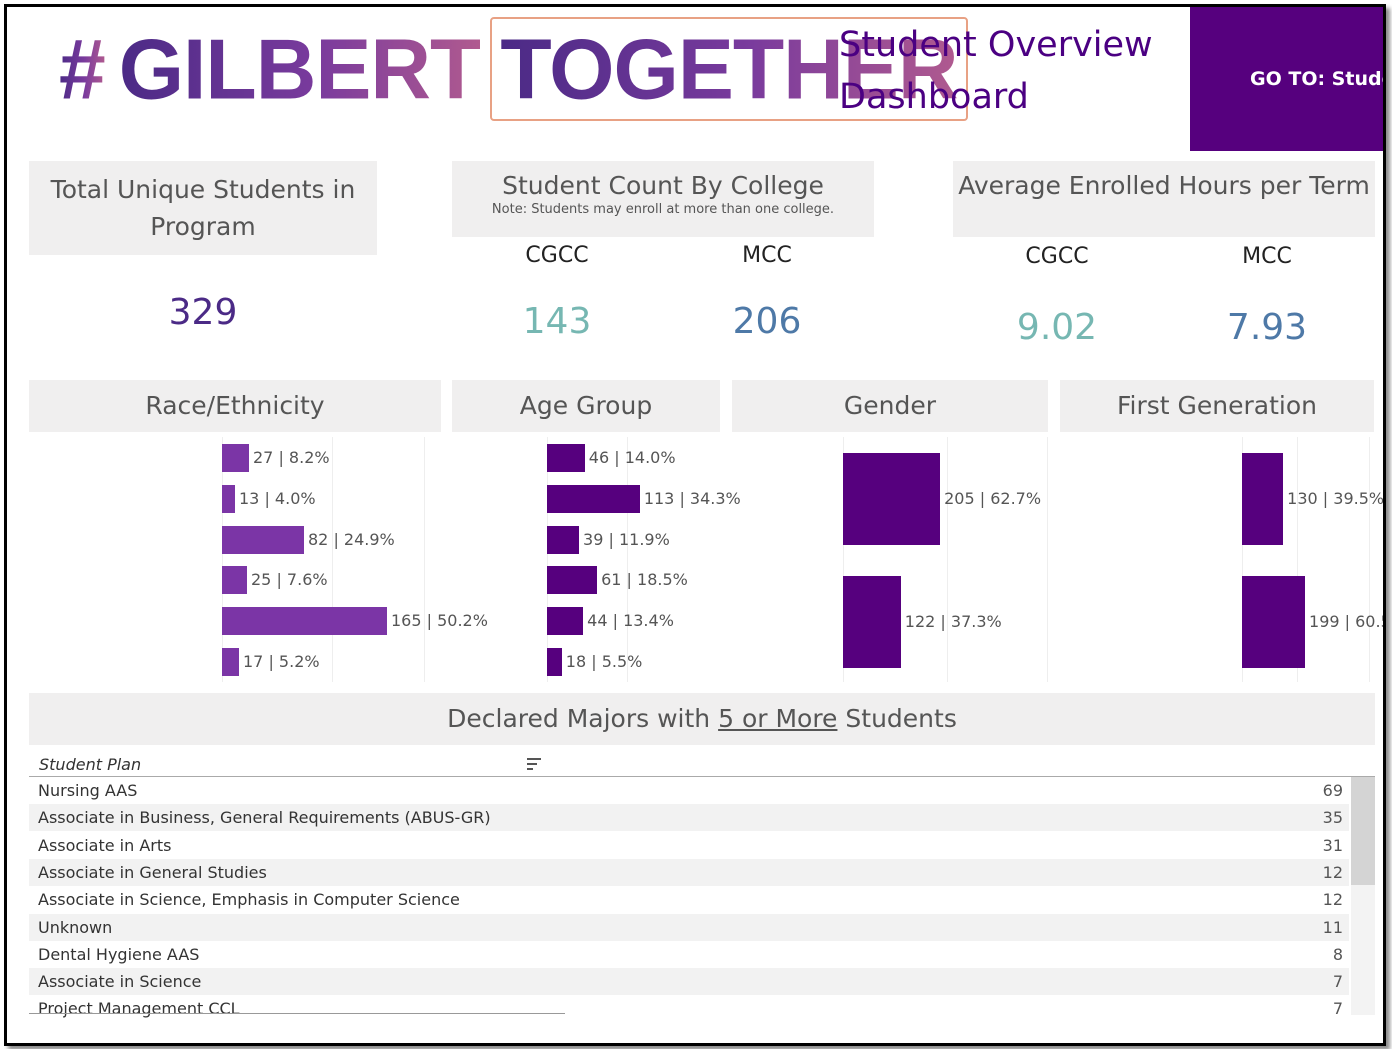  What do you see at coordinates (689, 845) in the screenshot?
I see `table-row: Associate in Arts 31` at bounding box center [689, 845].